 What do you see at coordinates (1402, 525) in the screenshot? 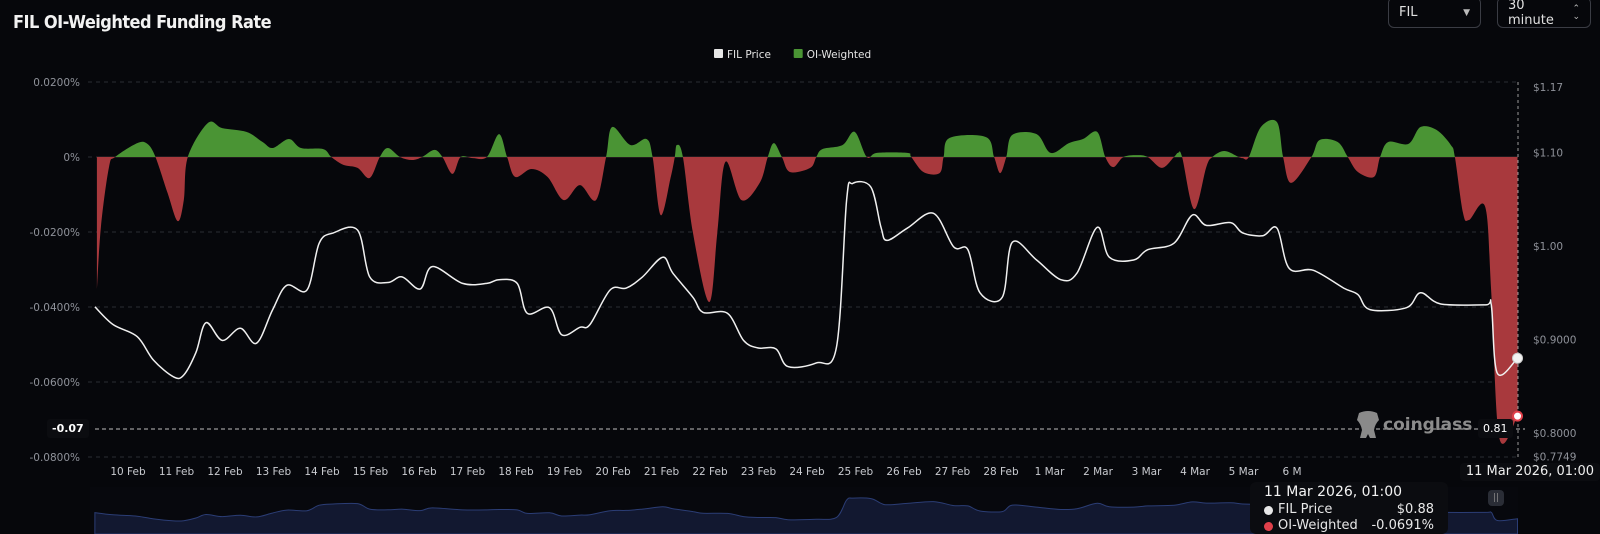
I see `tooltip-value: -0.0691%` at bounding box center [1402, 525].